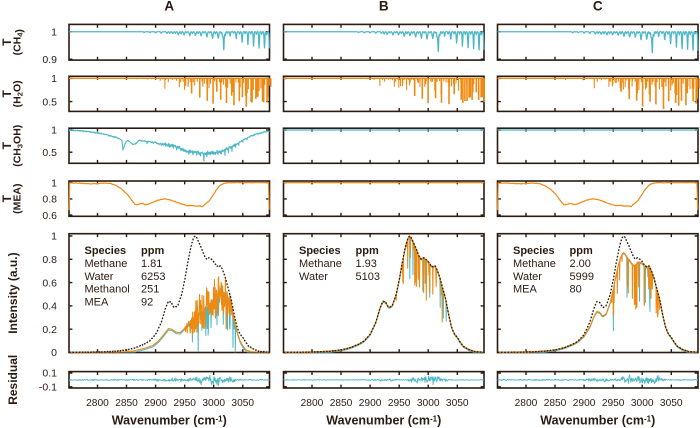 Image resolution: width=700 pixels, height=428 pixels. I want to click on svg-text: (MEA), so click(18, 198).